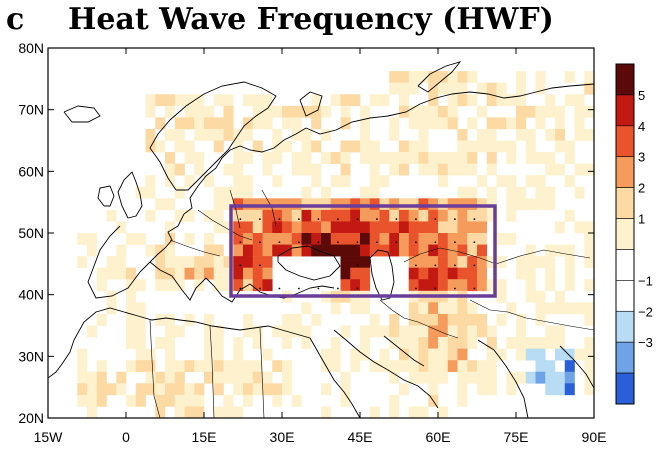 The height and width of the screenshot is (450, 658). I want to click on x-tick-label: 90E, so click(594, 437).